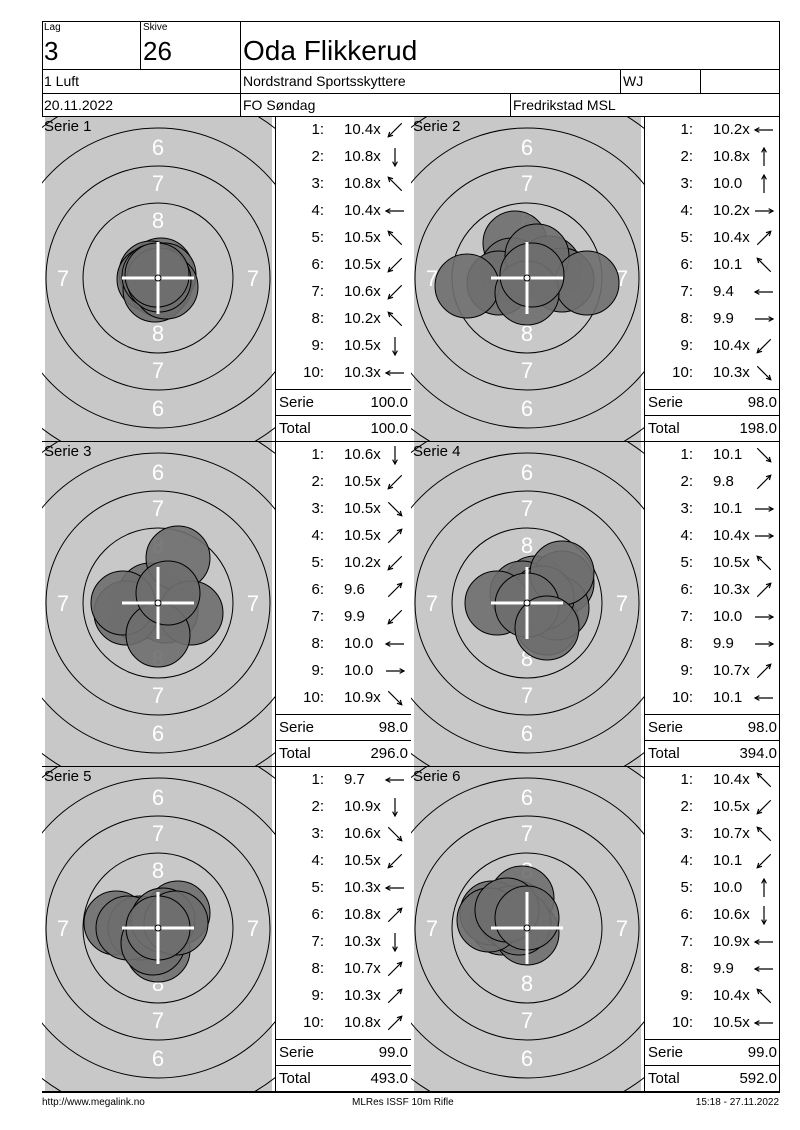  I want to click on shot-row: 4: 10.1, so click(712, 861).